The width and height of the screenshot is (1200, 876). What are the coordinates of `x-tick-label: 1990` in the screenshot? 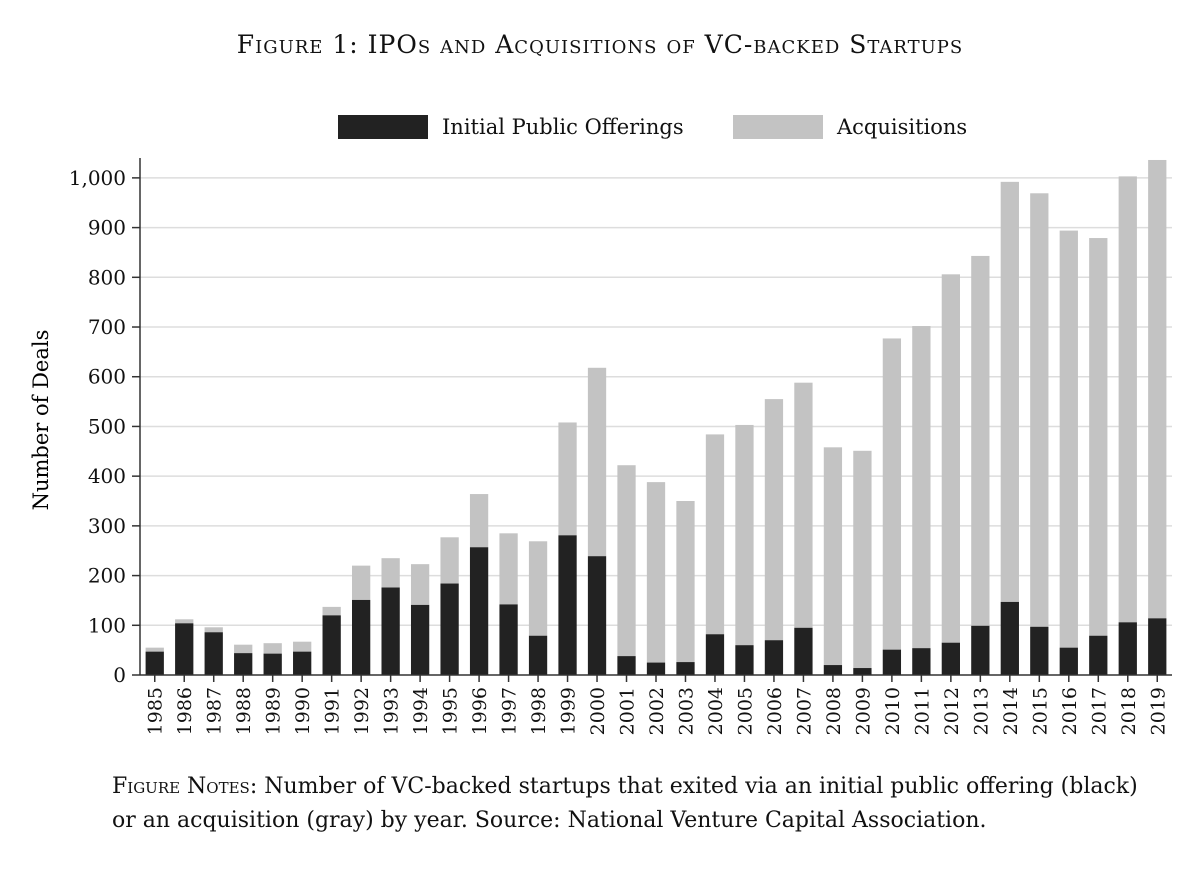 It's located at (303, 711).